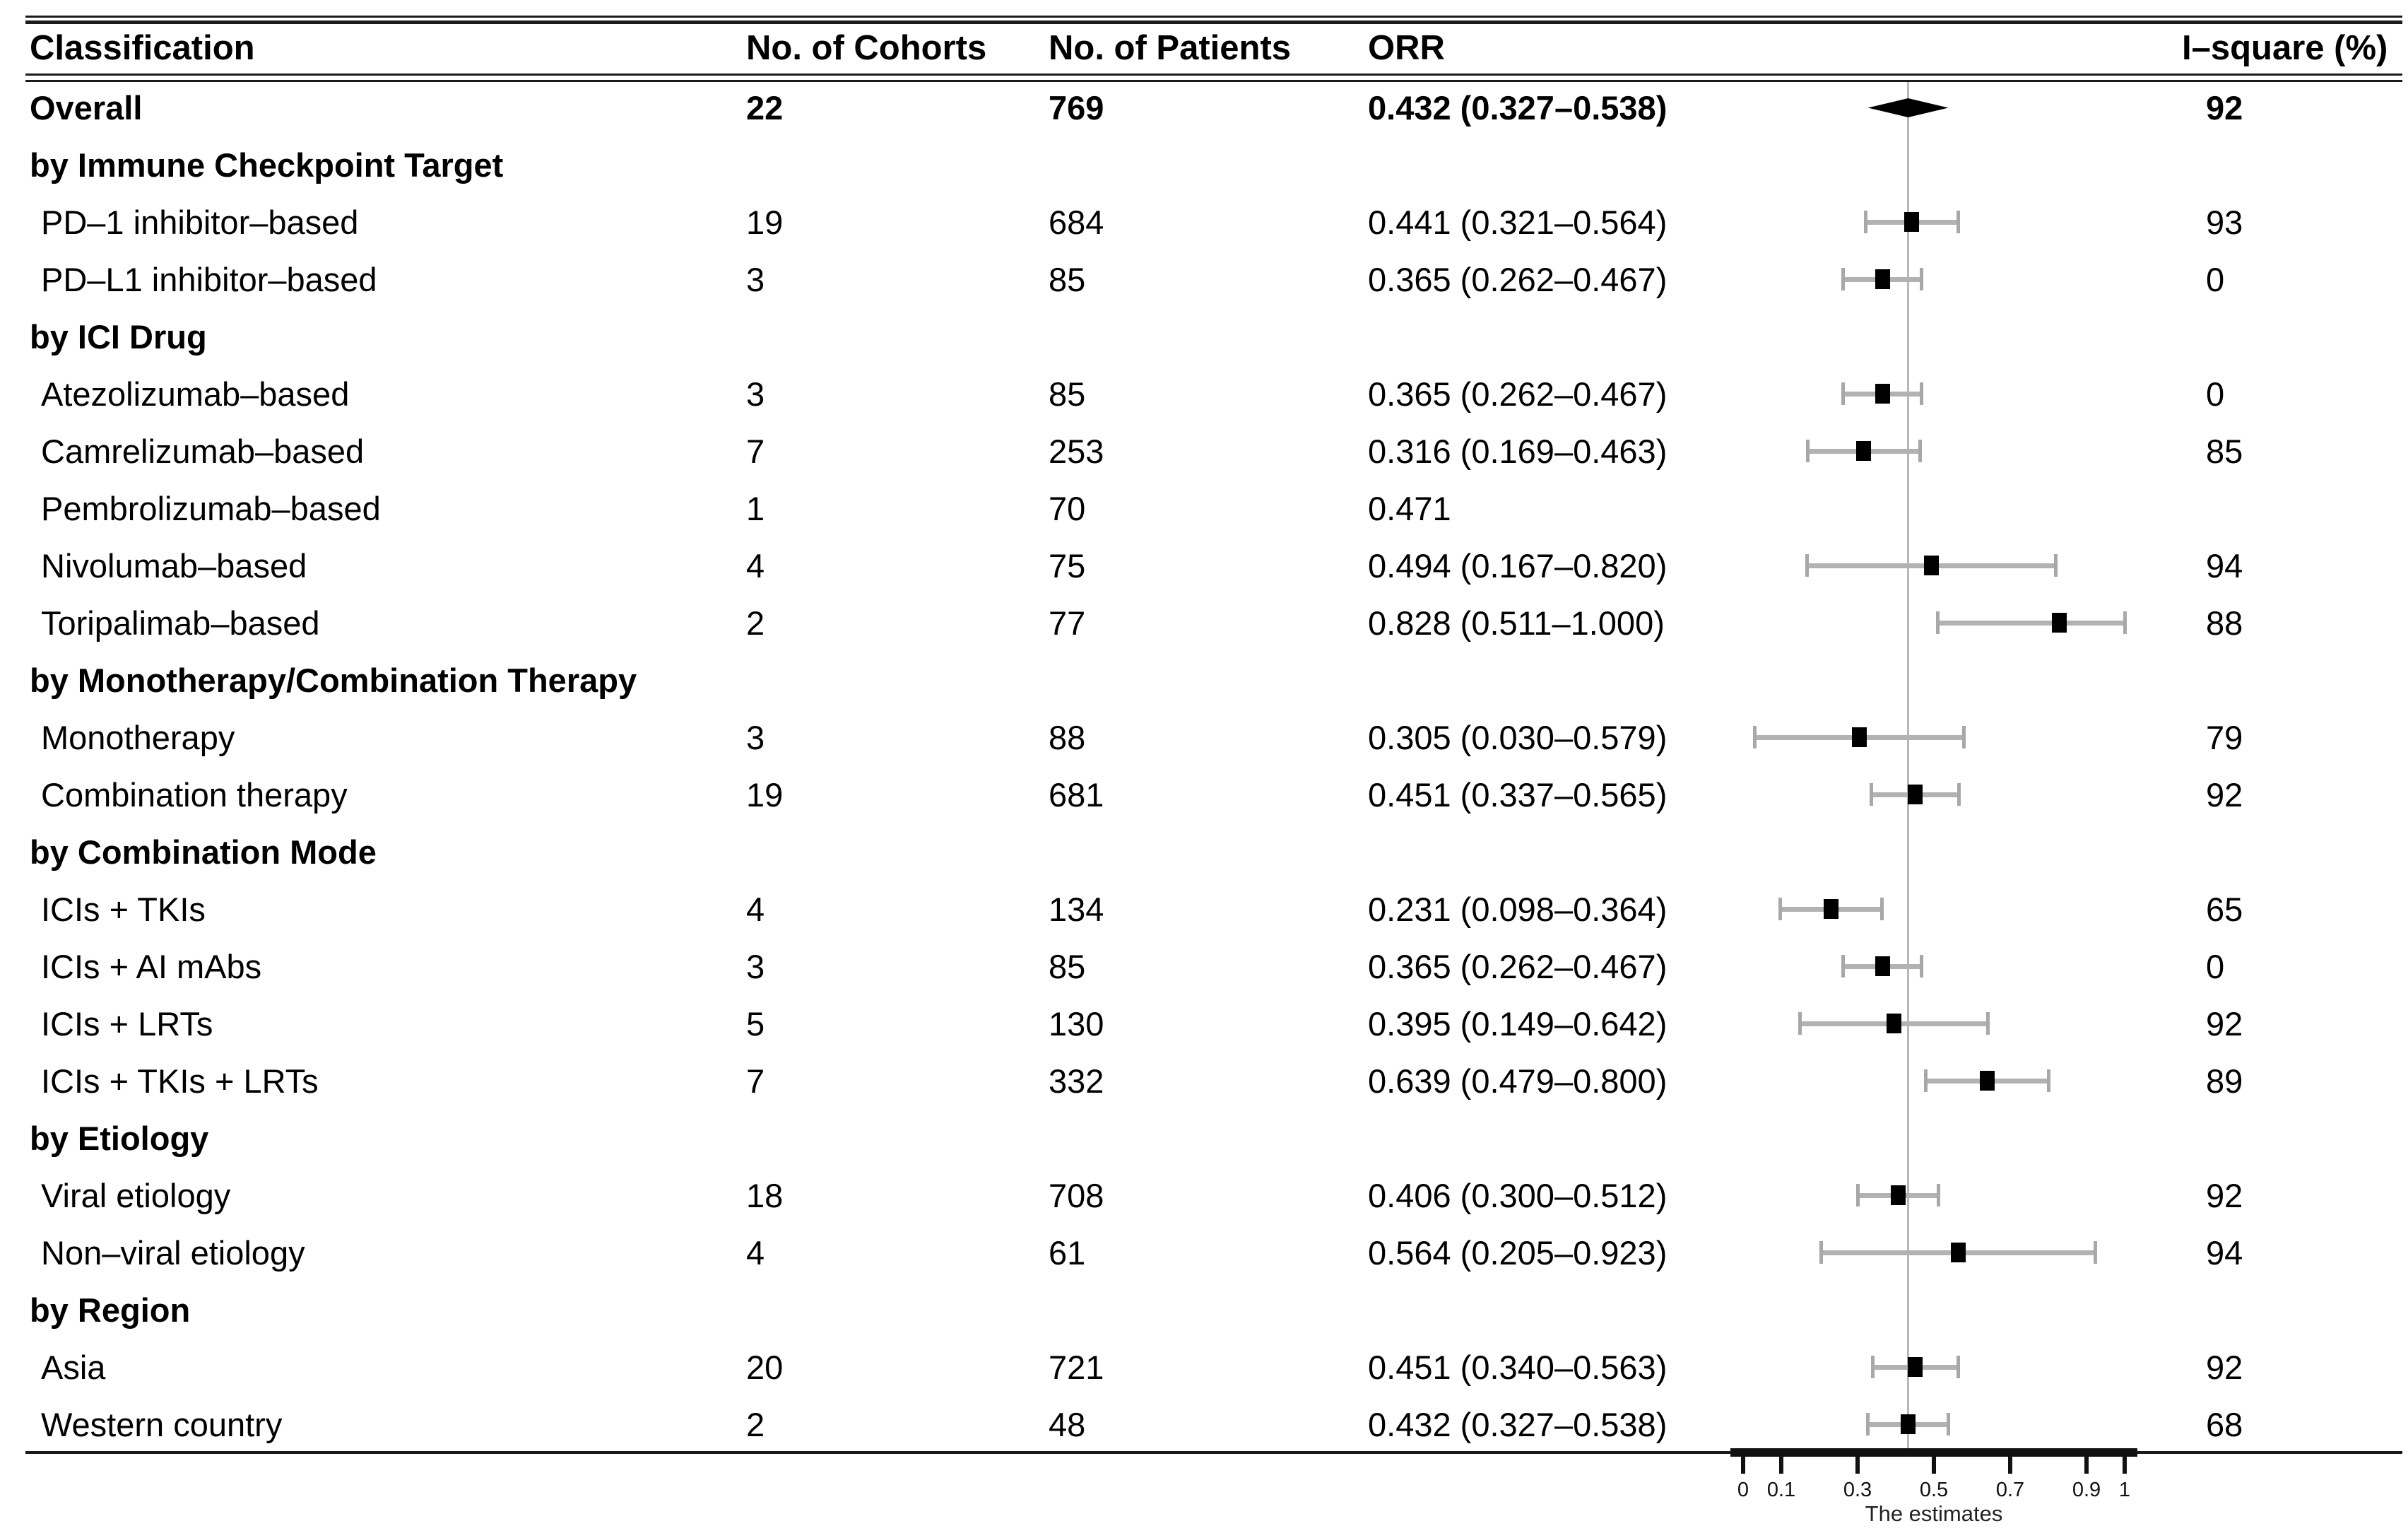 Image resolution: width=2408 pixels, height=1538 pixels. Describe the element at coordinates (1518, 737) in the screenshot. I see `orr-cell: 0.305 (0.030–0.579)` at that location.